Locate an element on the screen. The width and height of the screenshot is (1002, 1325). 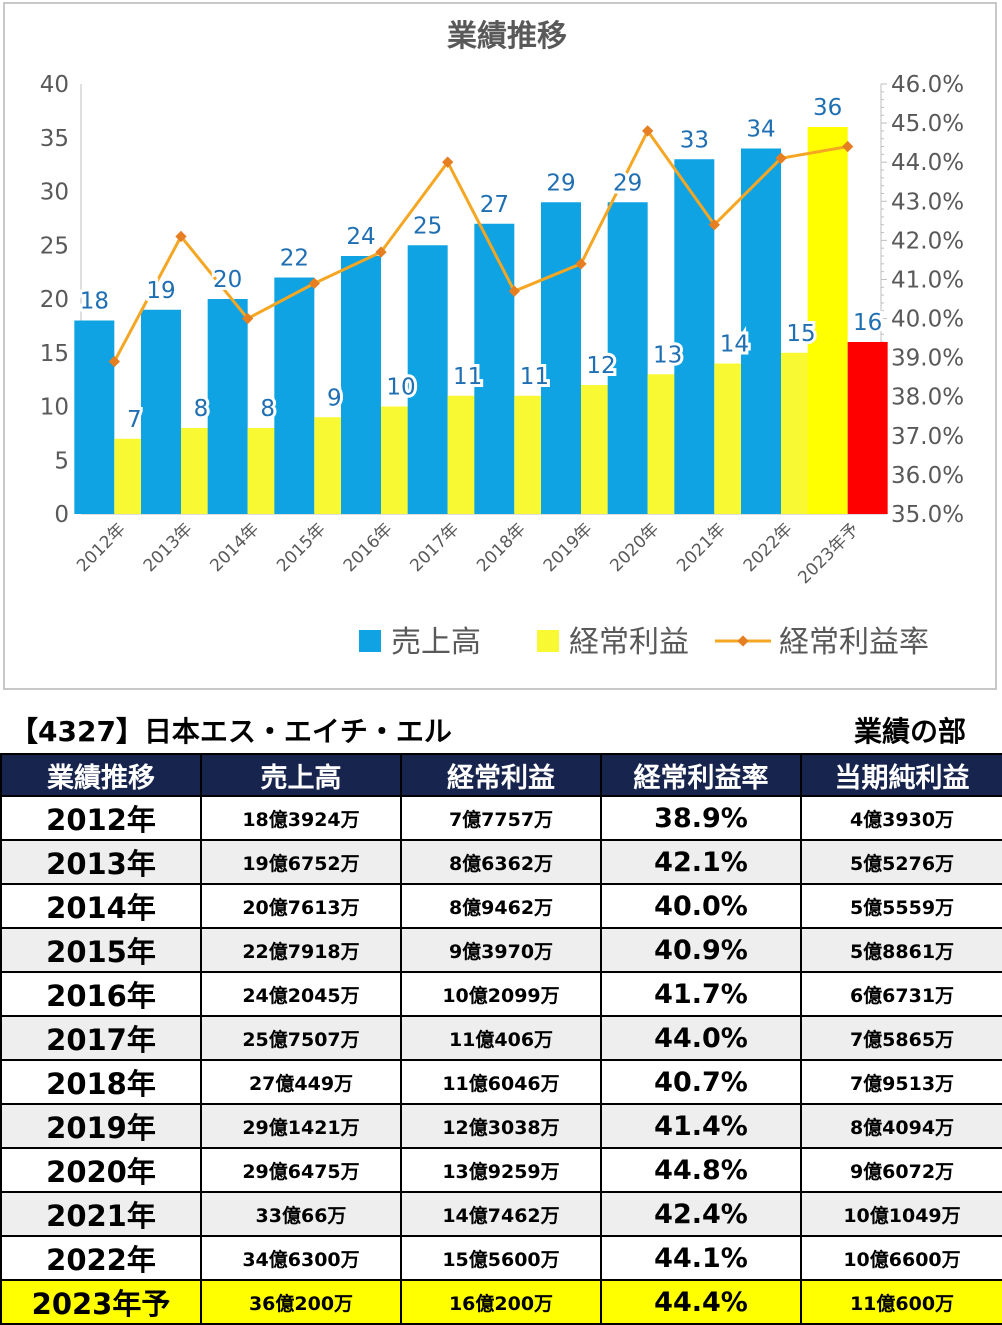
cell-net-income: 7億9513万 is located at coordinates (901, 1082).